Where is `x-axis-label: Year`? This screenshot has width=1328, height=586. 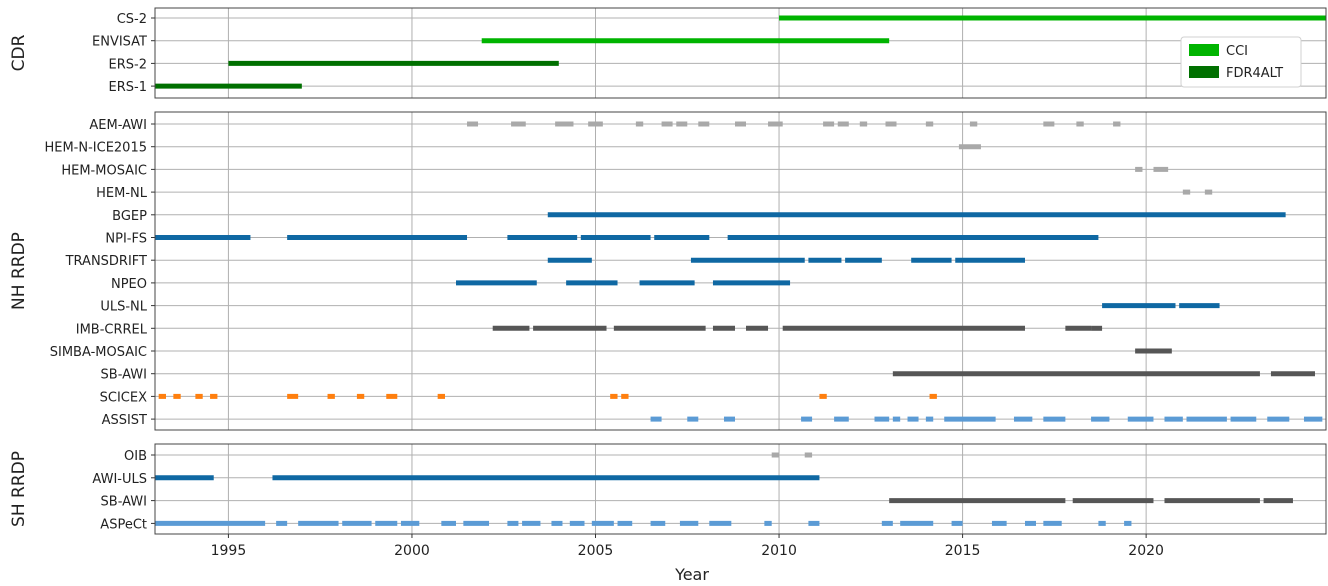 x-axis-label: Year is located at coordinates (691, 574).